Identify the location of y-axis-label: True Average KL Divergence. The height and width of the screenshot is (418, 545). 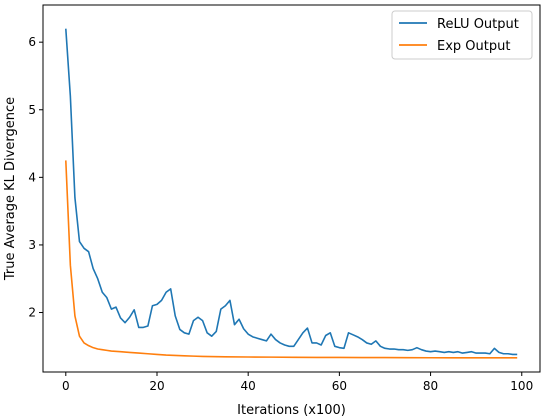
(10, 189).